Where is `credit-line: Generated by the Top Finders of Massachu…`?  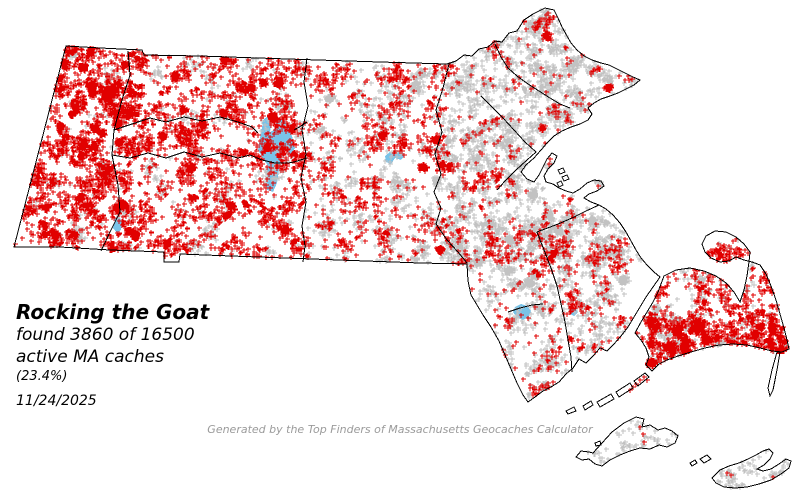
credit-line: Generated by the Top Finders of Massachu… is located at coordinates (400, 429).